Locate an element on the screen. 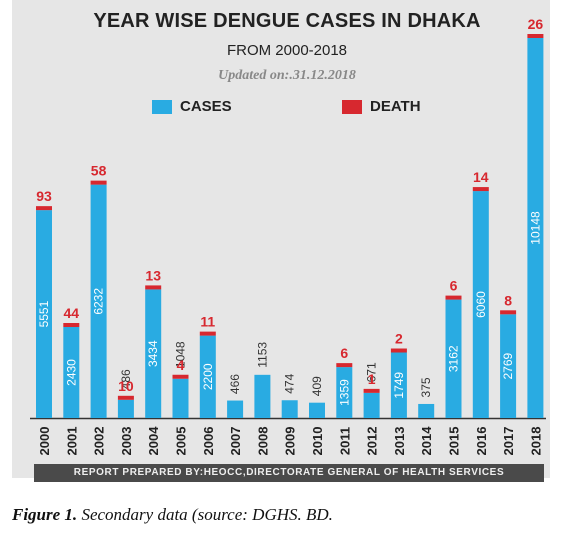 The width and height of the screenshot is (574, 533). legend-death: DEATH is located at coordinates (381, 106).